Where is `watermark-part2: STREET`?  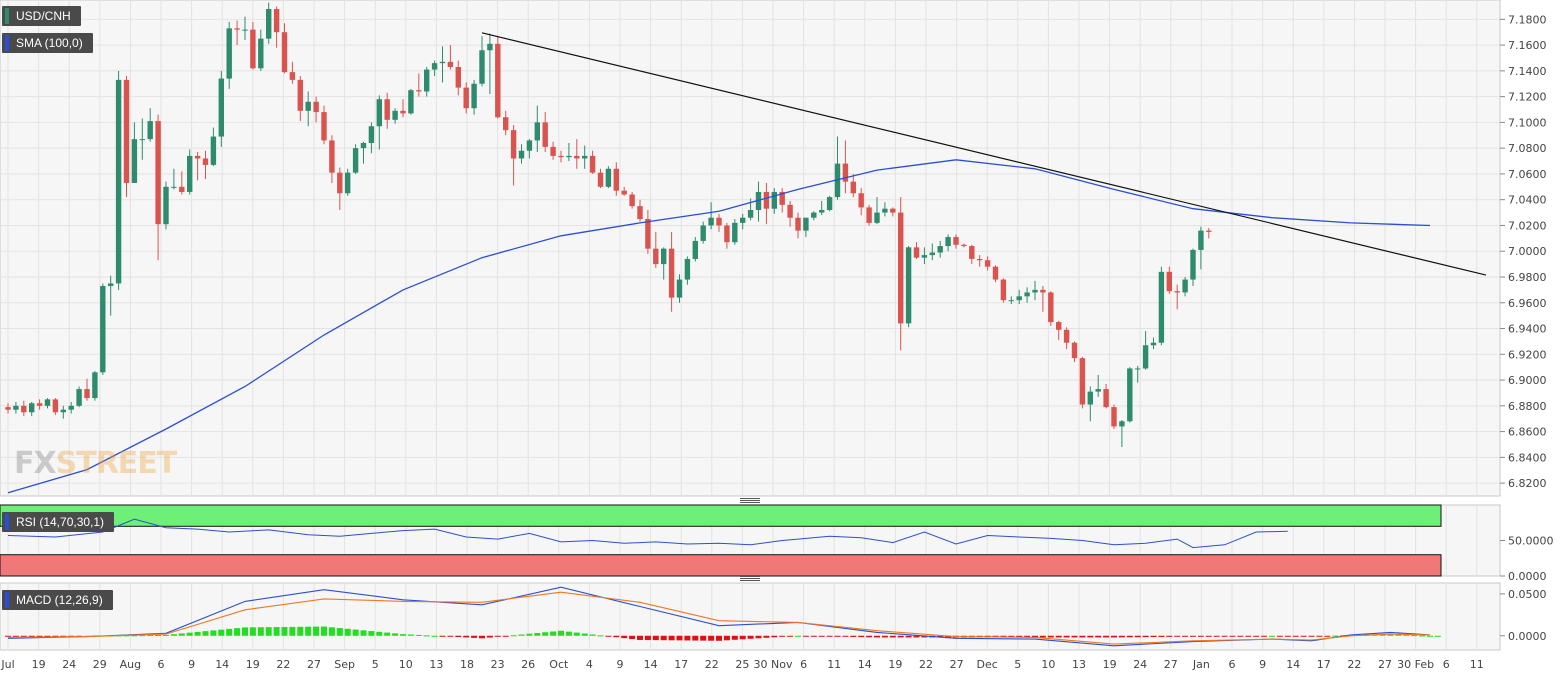
watermark-part2: STREET is located at coordinates (116, 463).